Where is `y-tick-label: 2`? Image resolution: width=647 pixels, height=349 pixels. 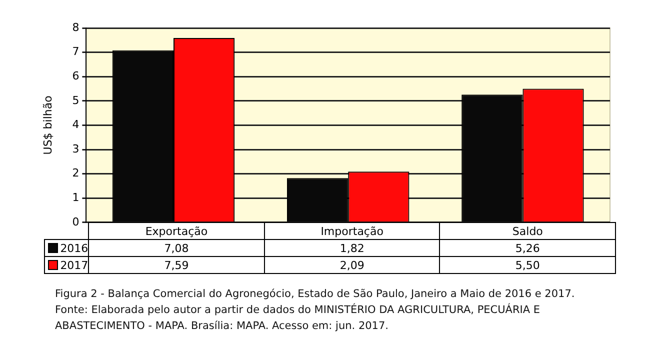 y-tick-label: 2 is located at coordinates (76, 173).